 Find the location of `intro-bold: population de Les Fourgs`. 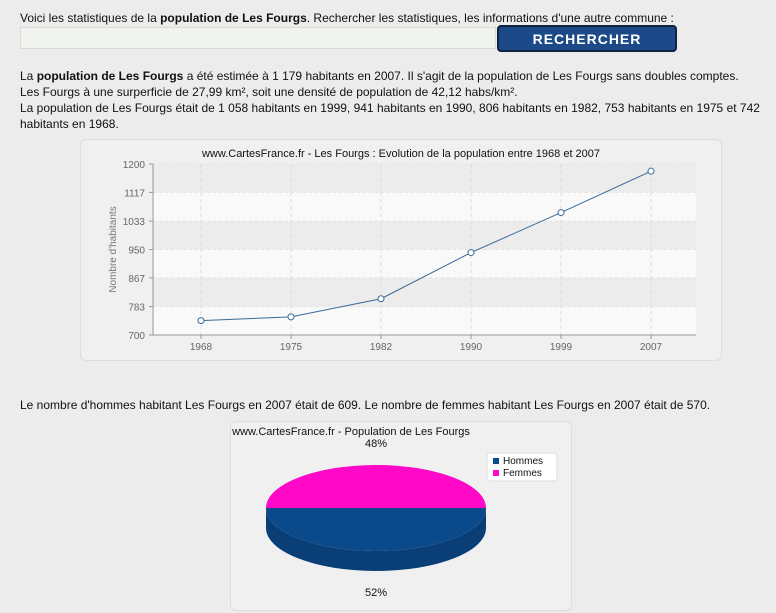

intro-bold: population de Les Fourgs is located at coordinates (233, 18).